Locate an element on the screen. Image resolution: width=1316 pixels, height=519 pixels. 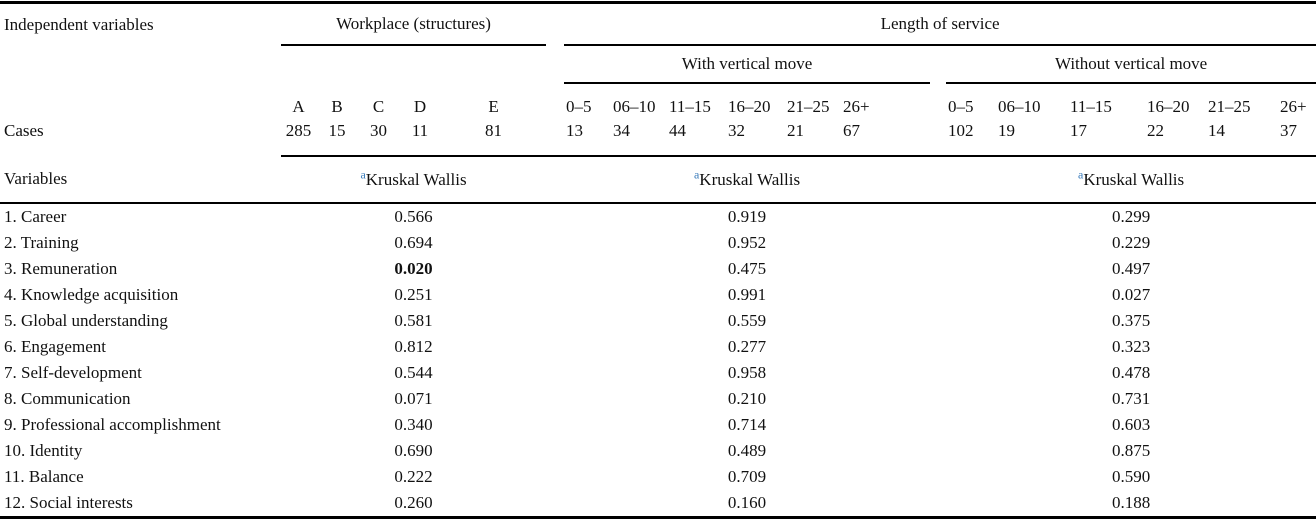
p-value-with-move: 0.210 is located at coordinates (747, 398).